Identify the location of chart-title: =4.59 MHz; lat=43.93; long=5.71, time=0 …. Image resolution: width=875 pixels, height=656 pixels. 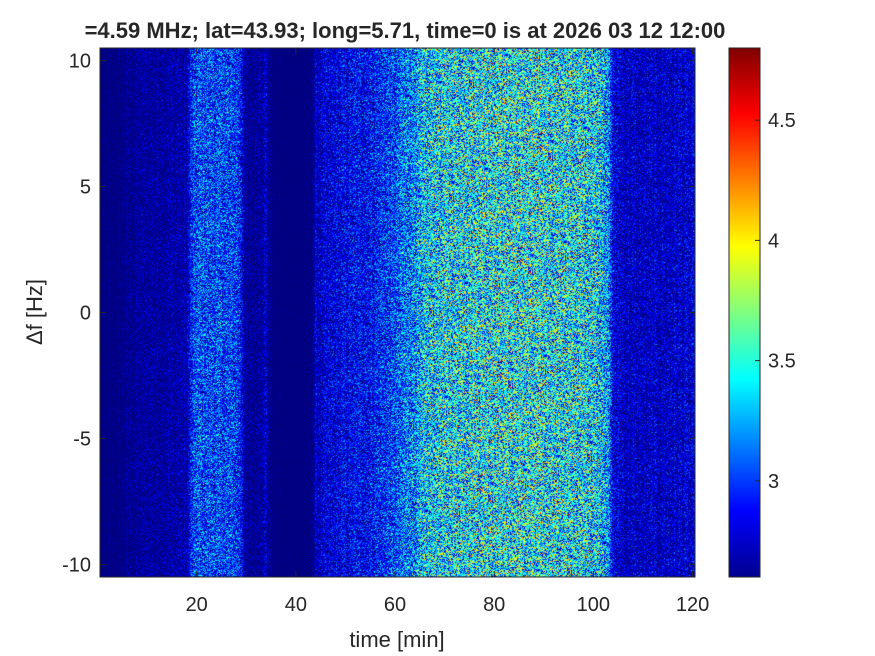
(405, 30).